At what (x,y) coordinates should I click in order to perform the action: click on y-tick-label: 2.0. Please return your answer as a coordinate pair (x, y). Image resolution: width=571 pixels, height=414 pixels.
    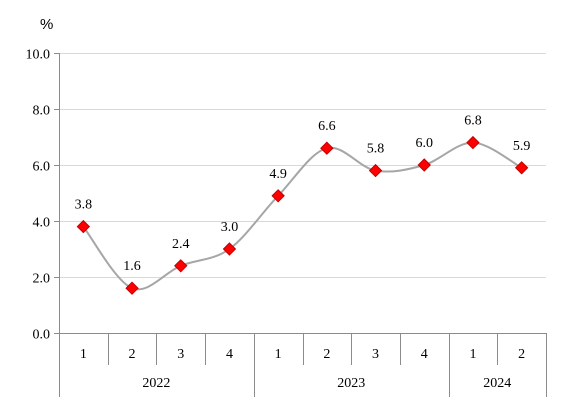
    Looking at the image, I should click on (42, 279).